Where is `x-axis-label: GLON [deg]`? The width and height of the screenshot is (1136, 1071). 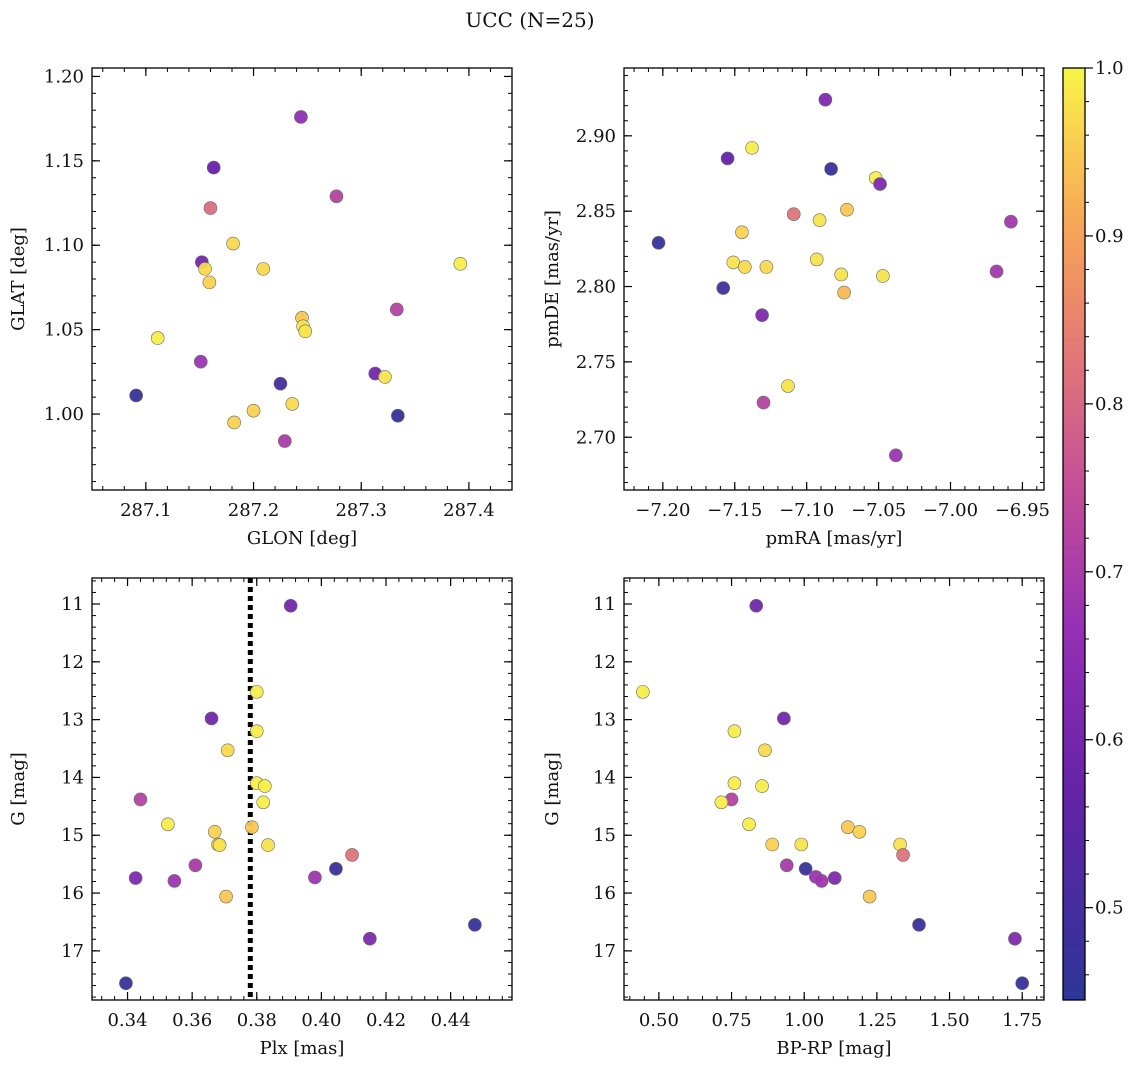
x-axis-label: GLON [deg] is located at coordinates (302, 538).